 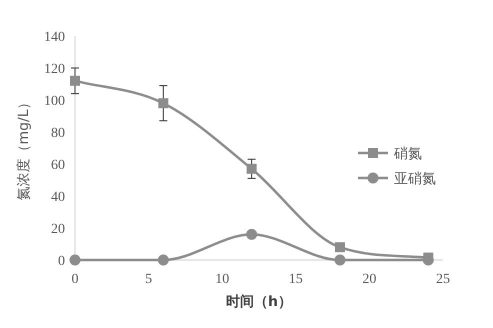 What do you see at coordinates (369, 279) in the screenshot?
I see `x-tick-label: 20` at bounding box center [369, 279].